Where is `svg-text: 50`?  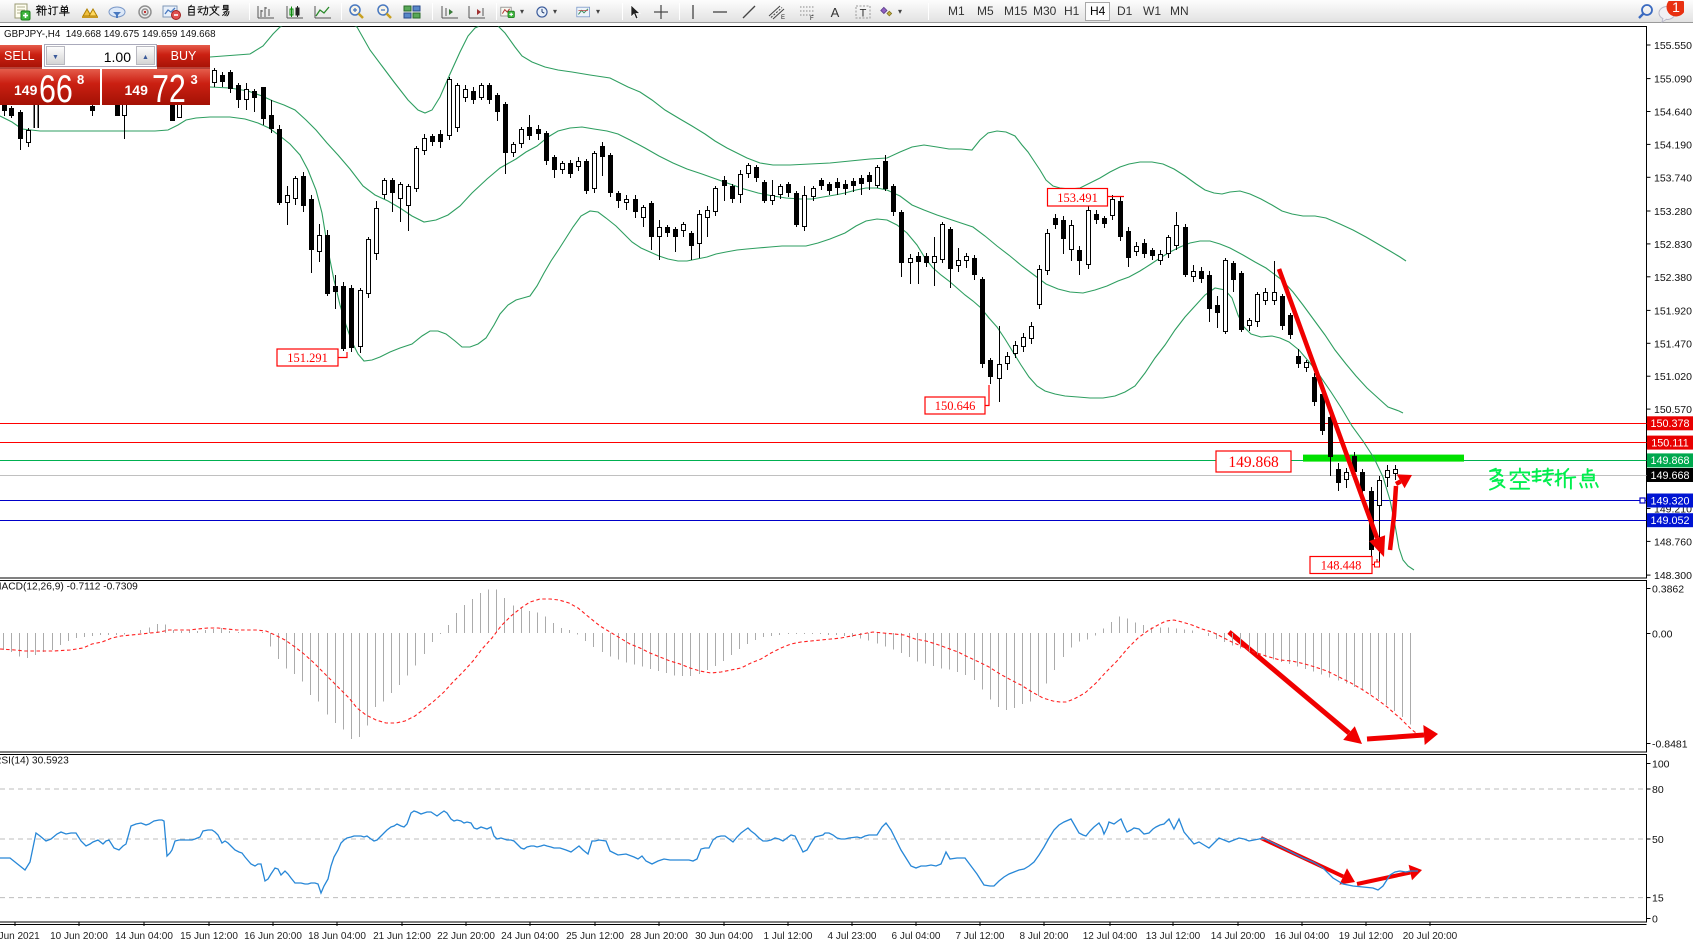 svg-text: 50 is located at coordinates (1658, 840).